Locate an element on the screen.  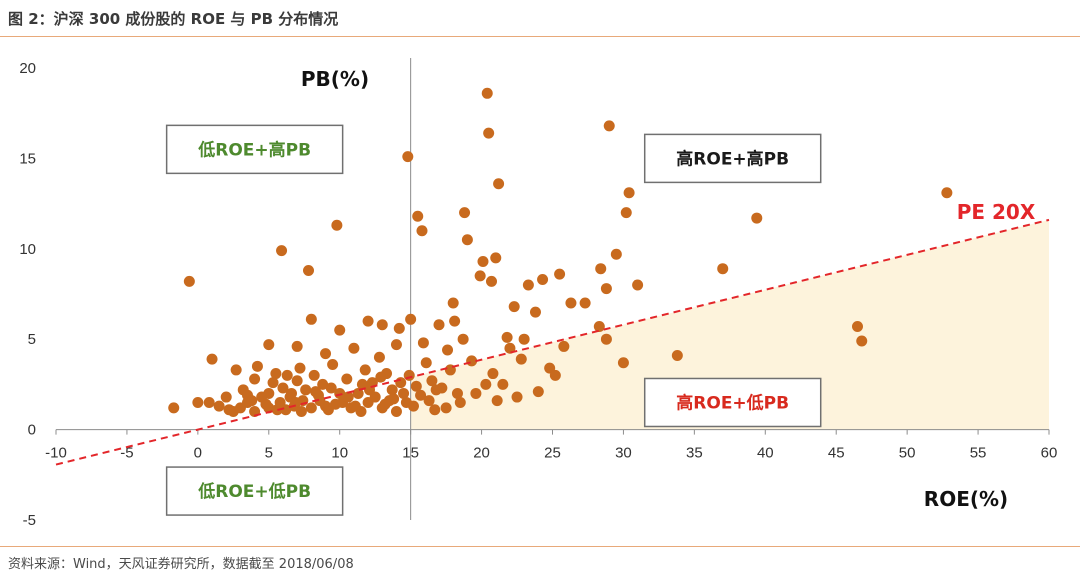
y-tick-label: -5 is located at coordinates (29, 520).